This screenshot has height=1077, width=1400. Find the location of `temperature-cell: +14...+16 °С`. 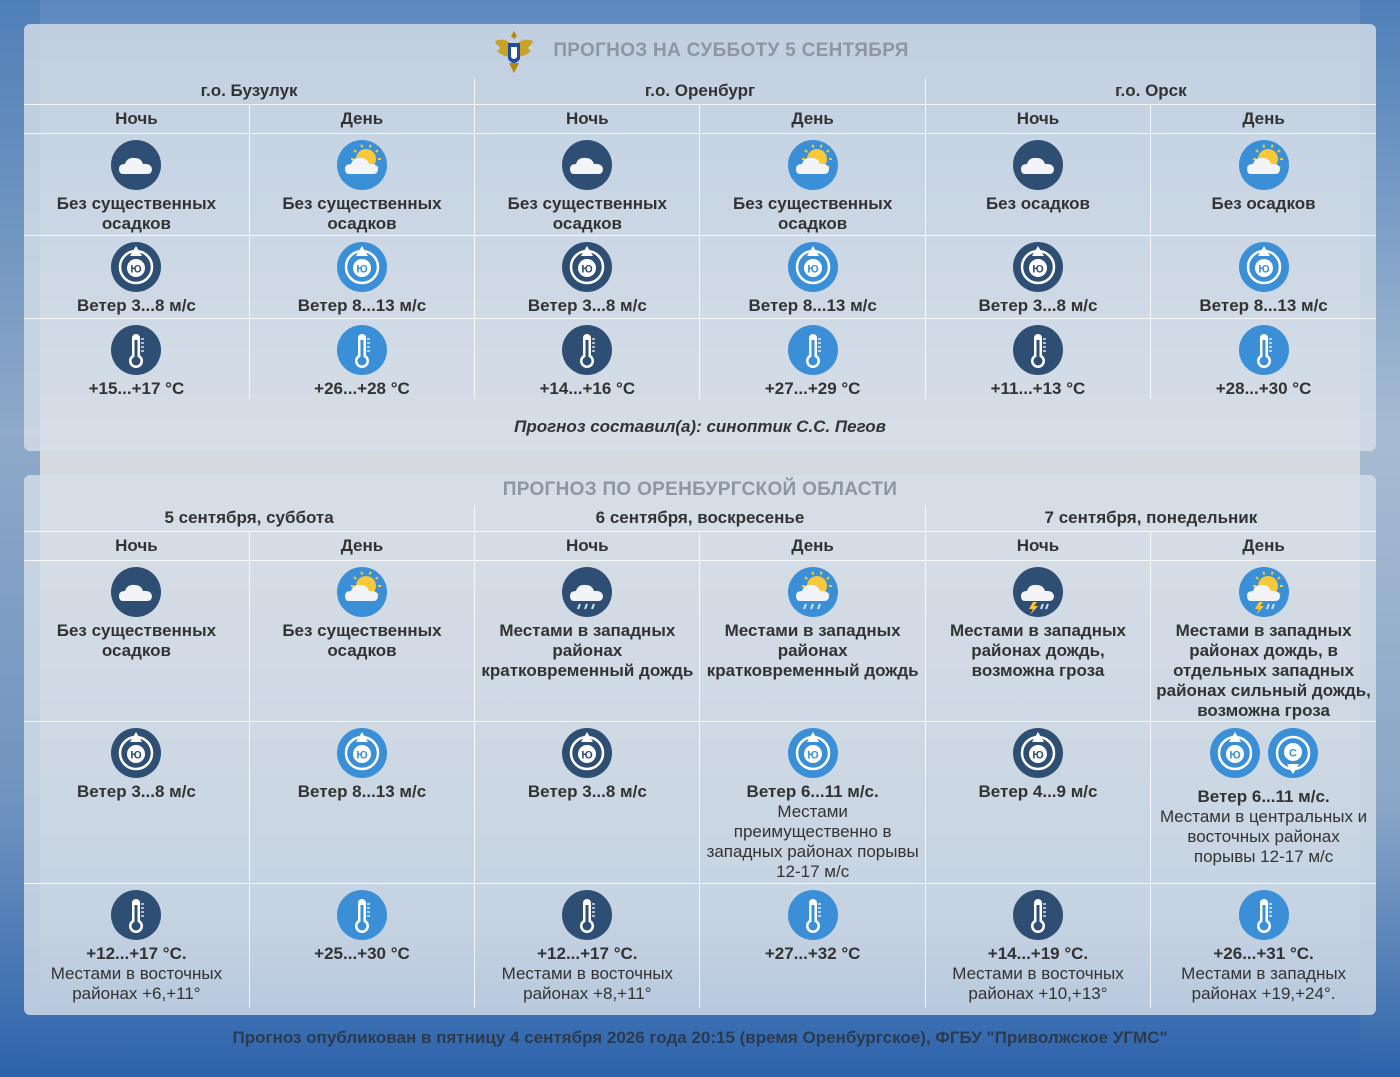

temperature-cell: +14...+16 °С is located at coordinates (587, 358).